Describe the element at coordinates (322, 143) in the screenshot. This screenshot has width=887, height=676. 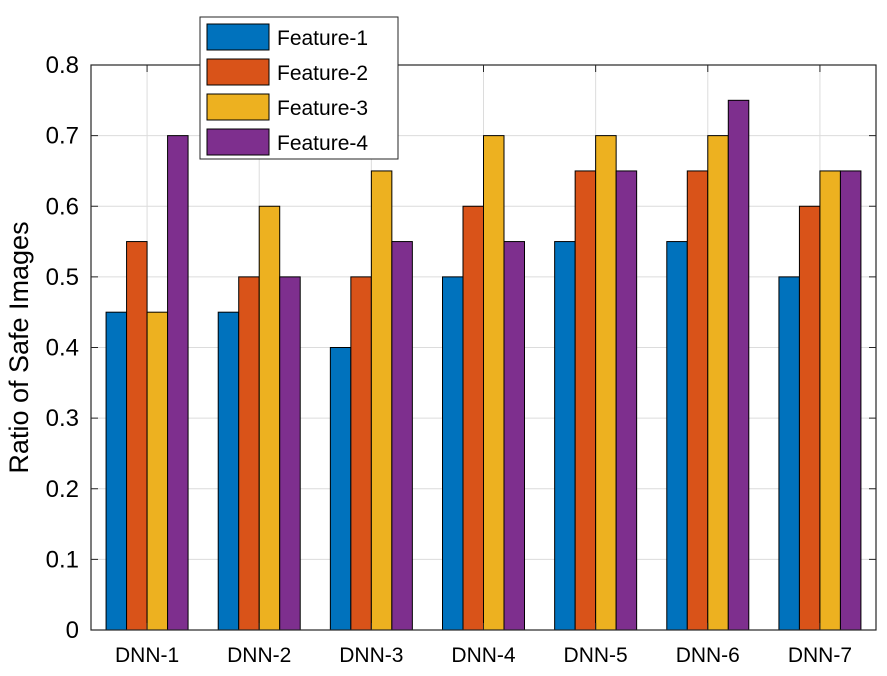
I see `legend-label-feature-4: Feature-4` at that location.